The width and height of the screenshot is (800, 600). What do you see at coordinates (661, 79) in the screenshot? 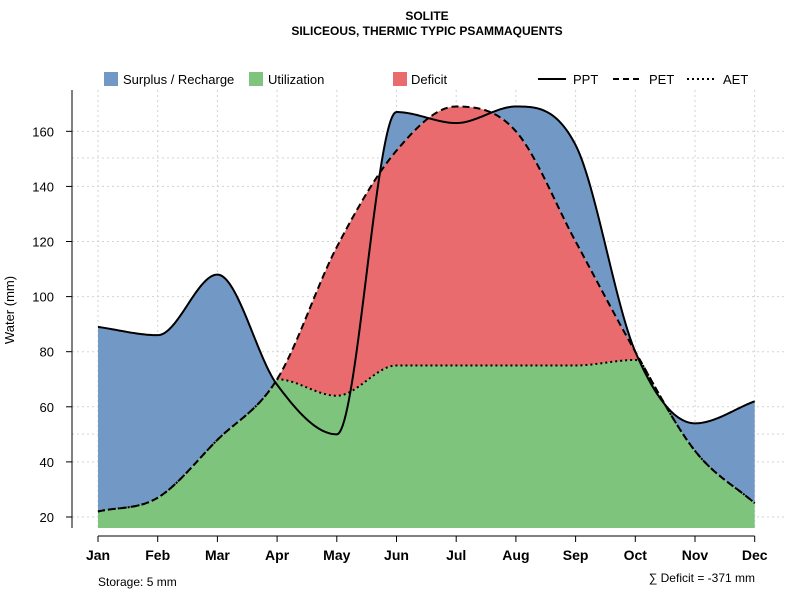
I see `legend-label-pet: PET` at bounding box center [661, 79].